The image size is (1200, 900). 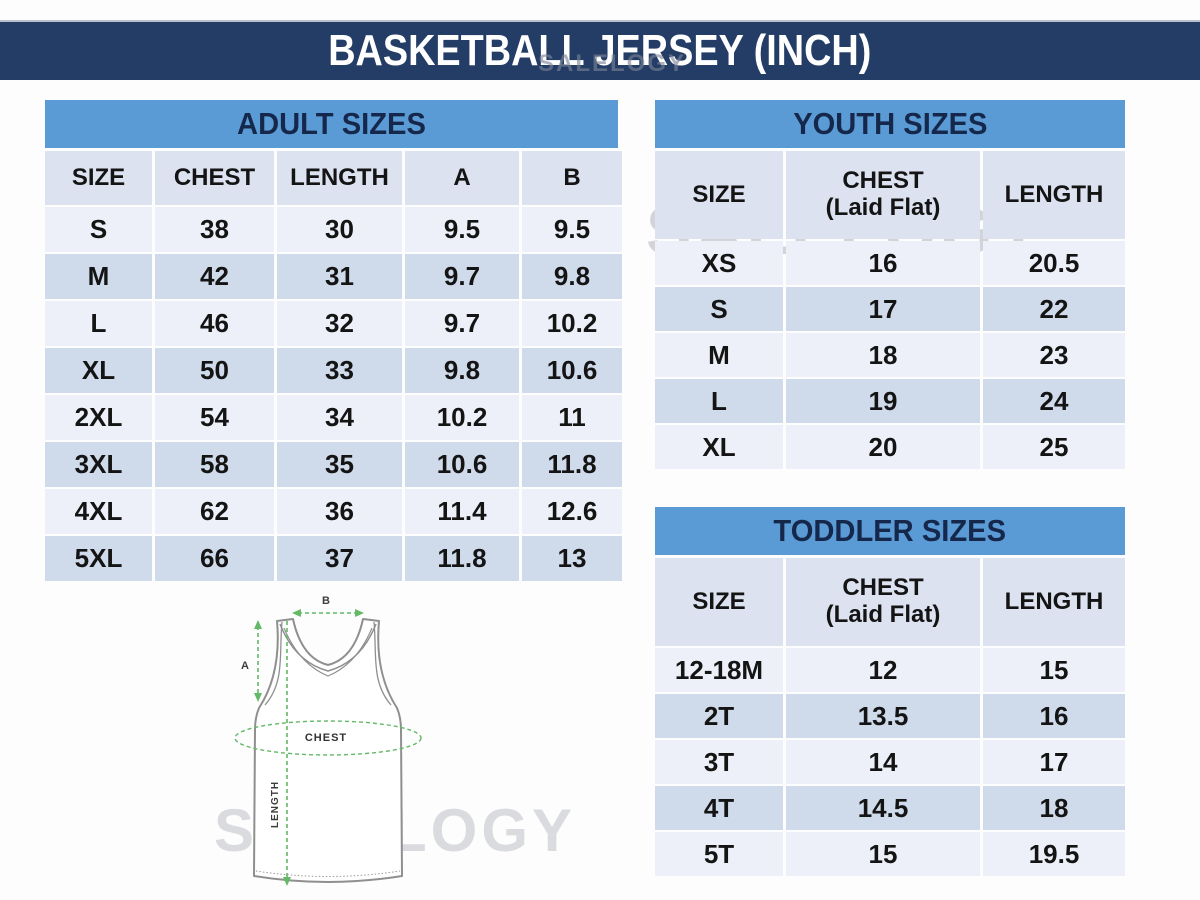 I want to click on label-a: A, so click(x=245, y=666).